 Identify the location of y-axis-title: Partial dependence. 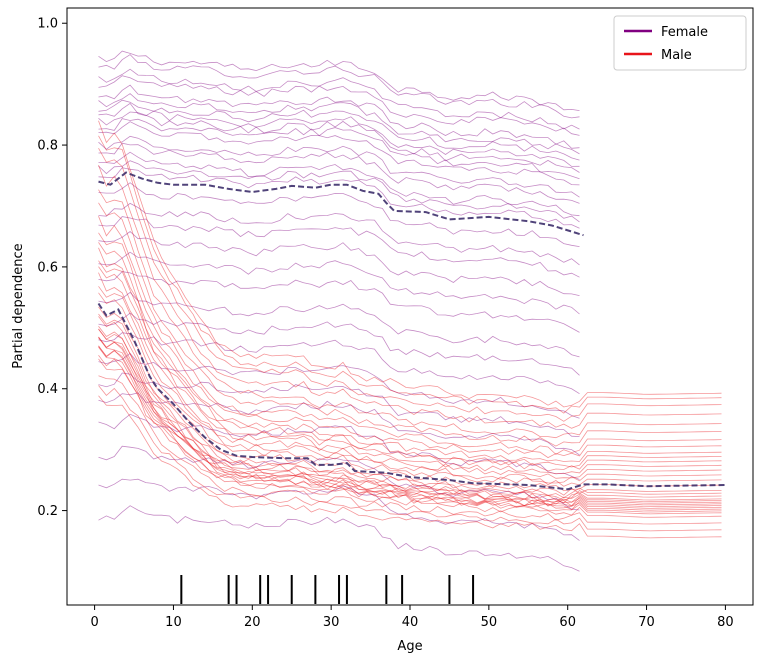
(18, 305).